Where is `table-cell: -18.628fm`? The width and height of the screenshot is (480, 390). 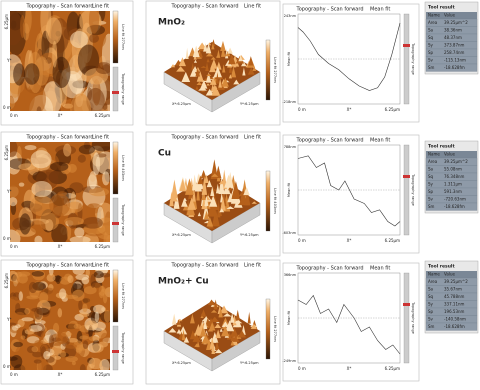
table-cell: -18.628fm is located at coordinates (454, 67).